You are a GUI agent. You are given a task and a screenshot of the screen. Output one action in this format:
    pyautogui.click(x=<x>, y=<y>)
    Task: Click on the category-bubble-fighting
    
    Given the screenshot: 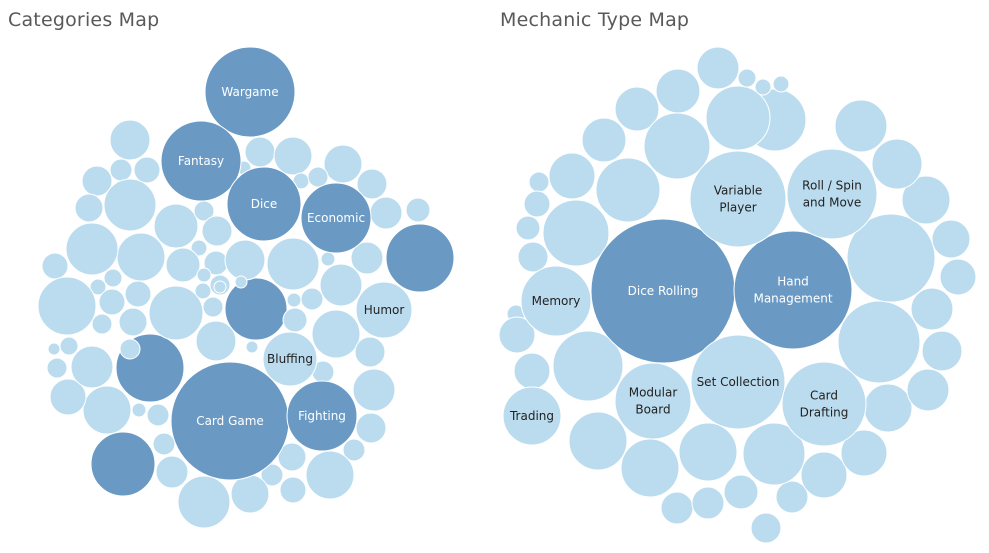 What is the action you would take?
    pyautogui.click(x=322, y=416)
    